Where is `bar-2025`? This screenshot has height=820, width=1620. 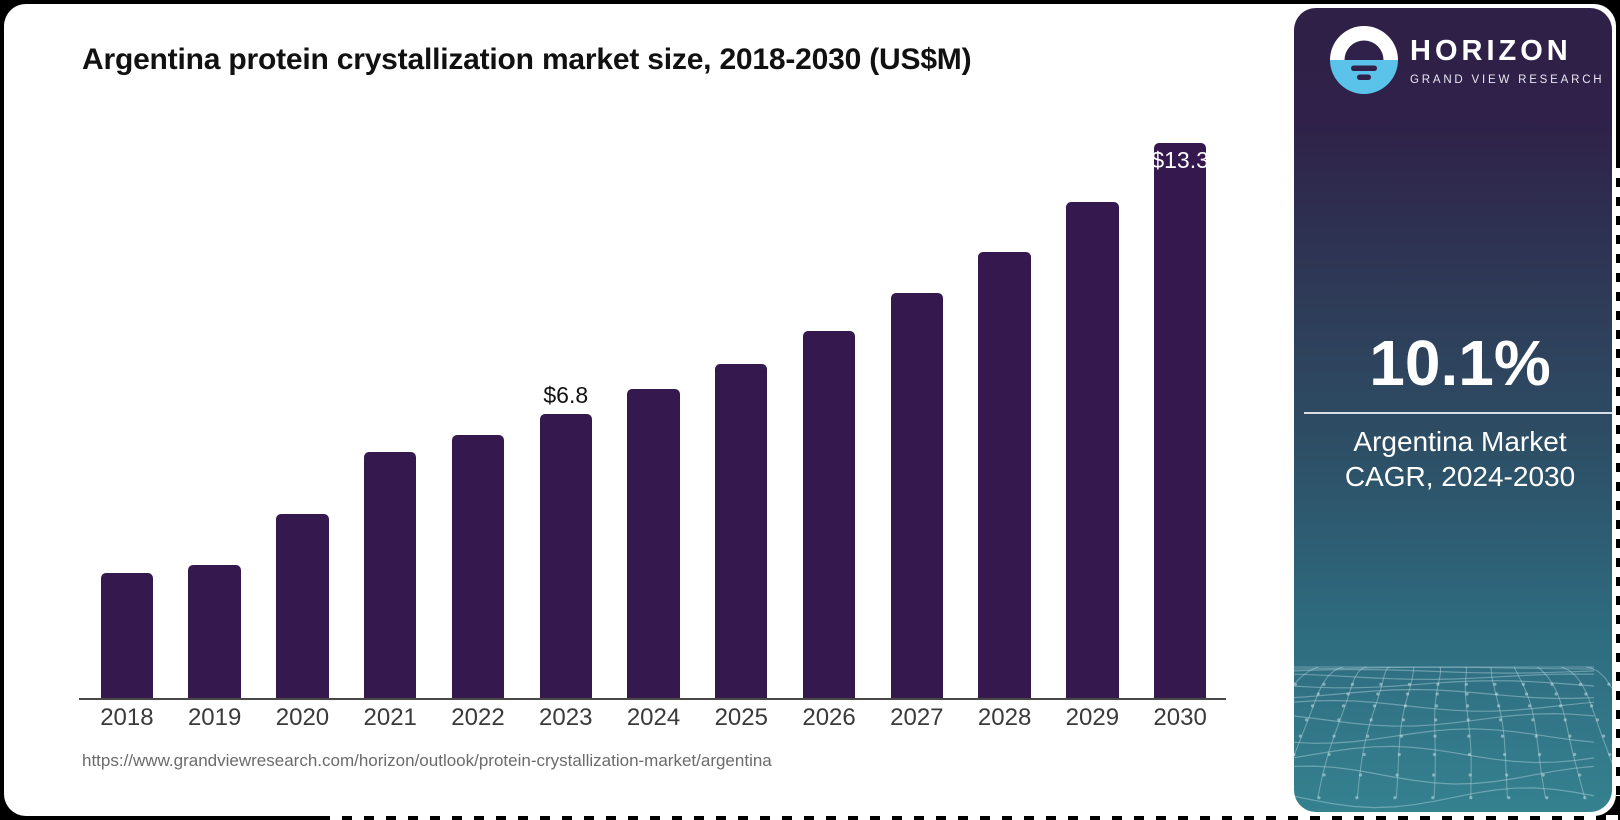
bar-2025 is located at coordinates (741, 531).